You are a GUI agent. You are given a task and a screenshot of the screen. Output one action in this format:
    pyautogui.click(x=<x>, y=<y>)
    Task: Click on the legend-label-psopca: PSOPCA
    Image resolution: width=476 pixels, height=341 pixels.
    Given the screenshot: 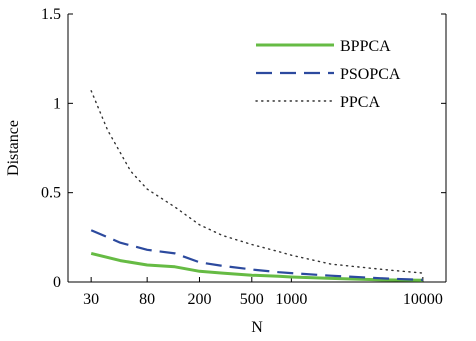 What is the action you would take?
    pyautogui.click(x=370, y=74)
    